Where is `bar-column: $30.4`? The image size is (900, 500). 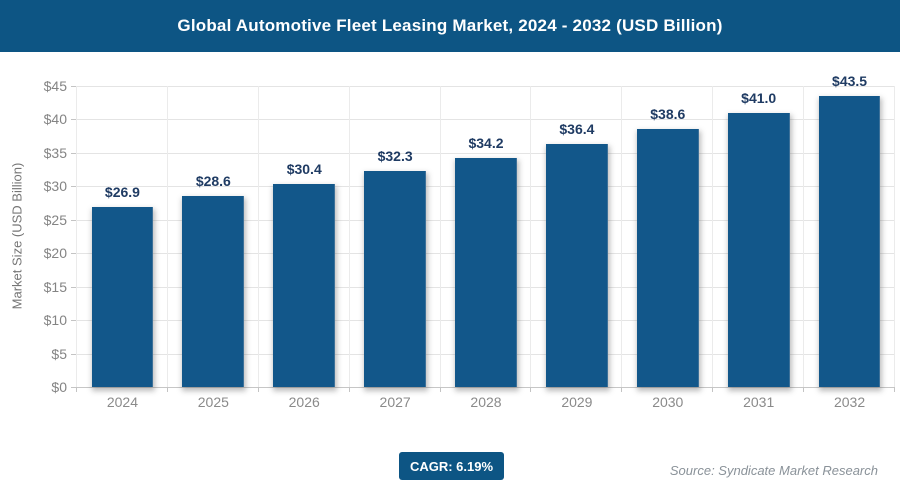 bar-column: $30.4 is located at coordinates (304, 236).